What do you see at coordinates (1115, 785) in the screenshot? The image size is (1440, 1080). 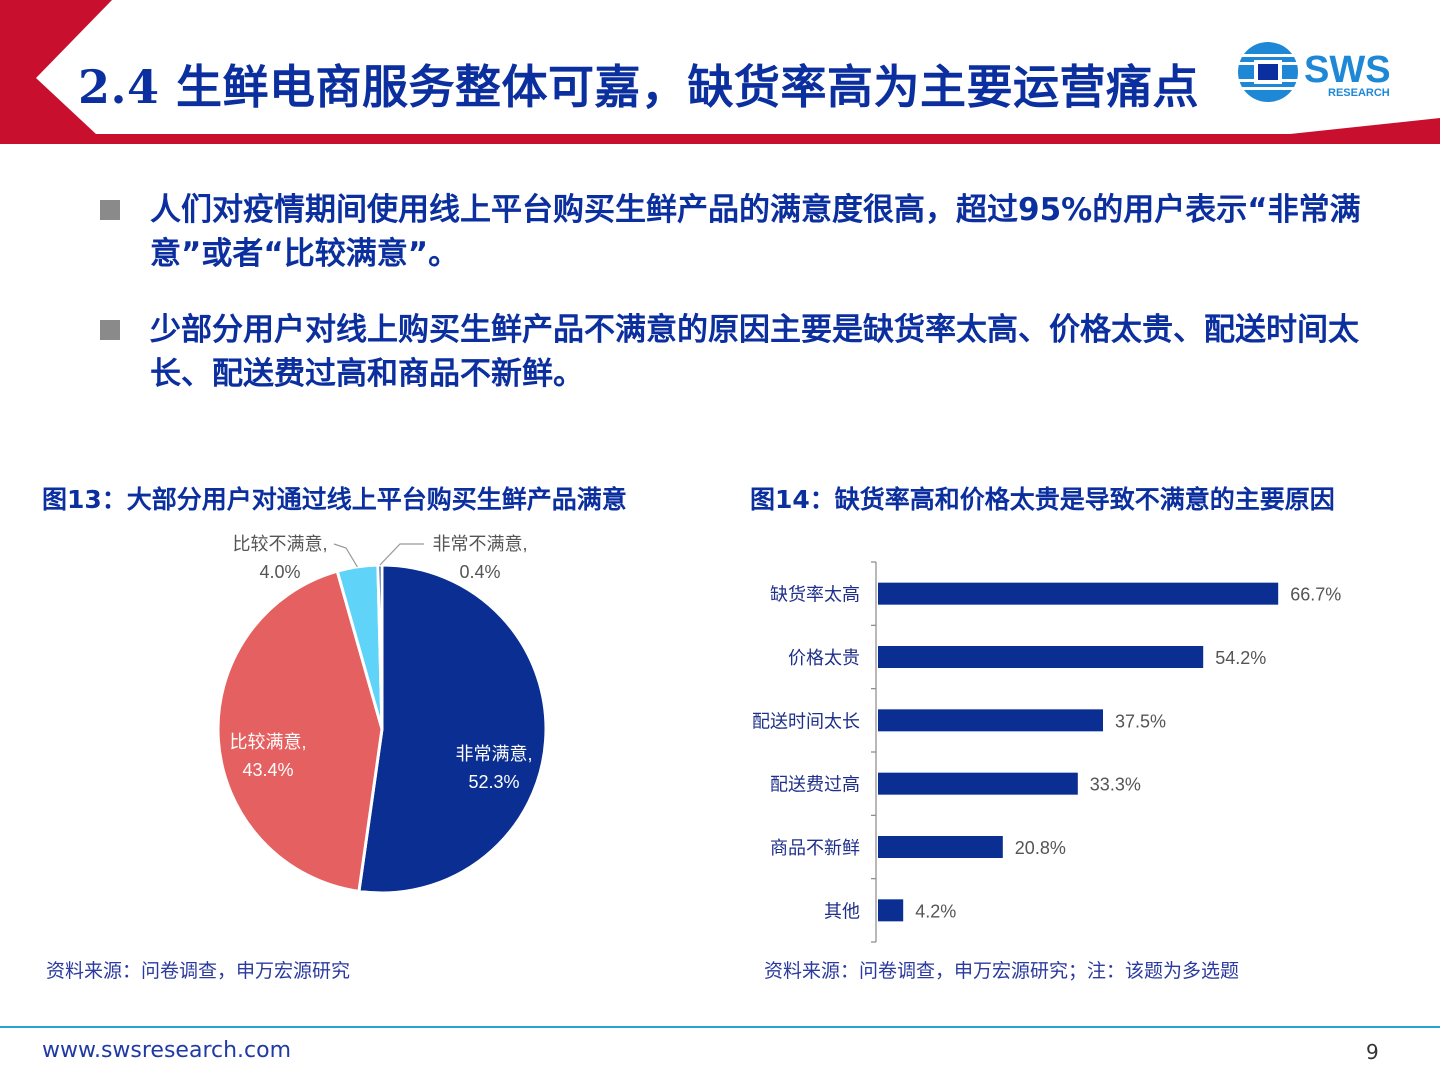 I see `bar-value-label: 33.3%` at bounding box center [1115, 785].